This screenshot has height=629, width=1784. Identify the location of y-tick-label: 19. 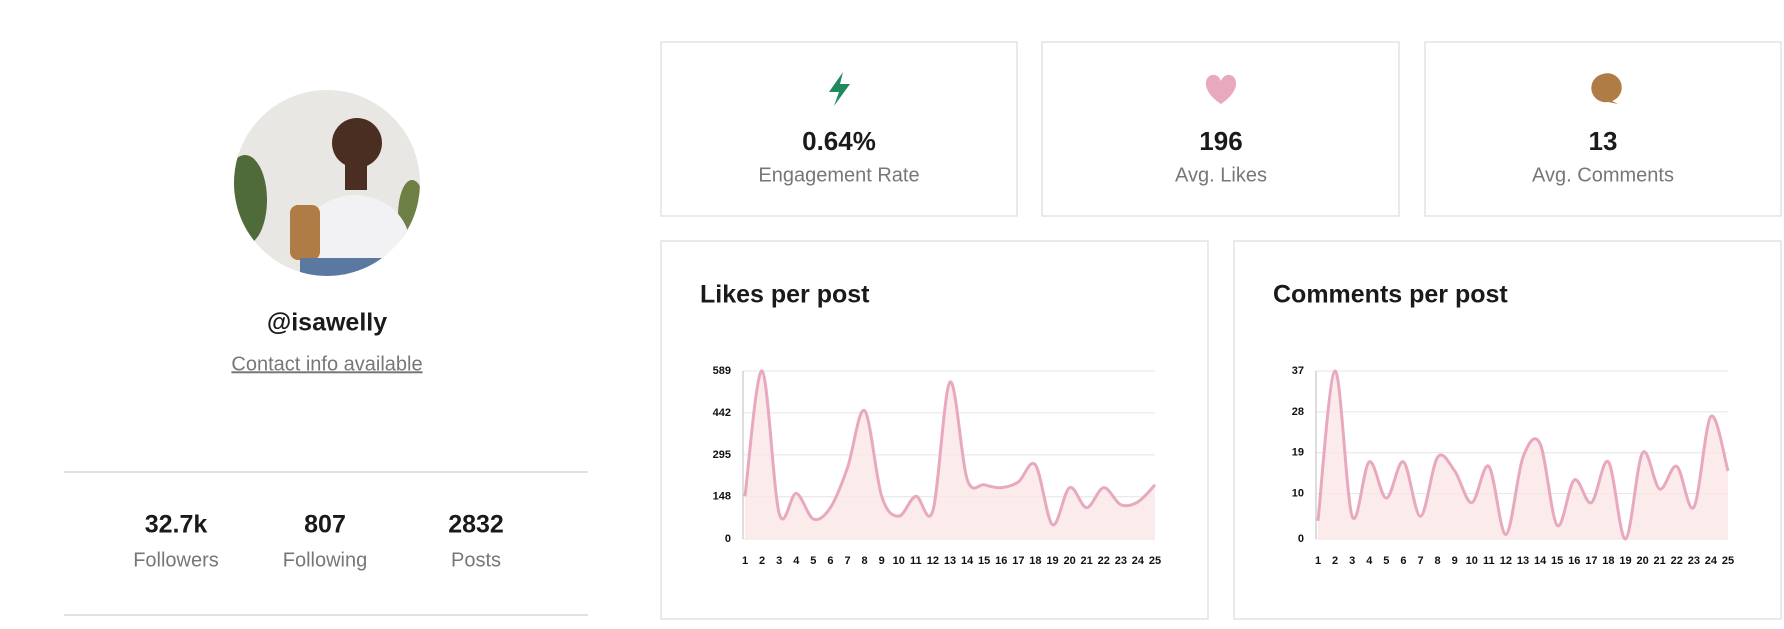
(1298, 453).